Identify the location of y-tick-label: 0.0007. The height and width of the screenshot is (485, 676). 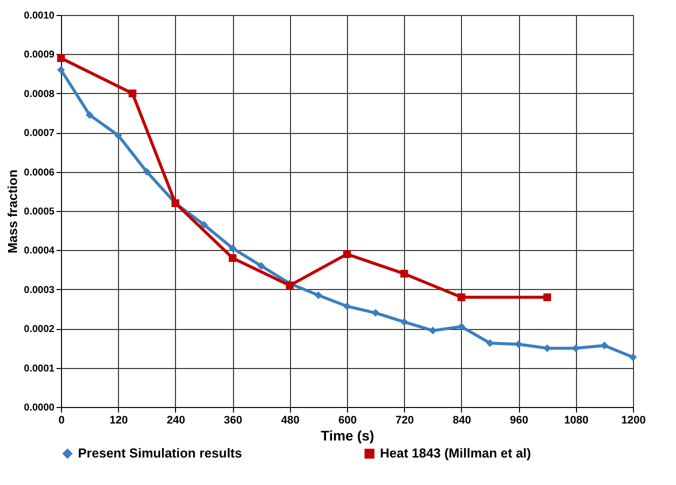
(39, 134).